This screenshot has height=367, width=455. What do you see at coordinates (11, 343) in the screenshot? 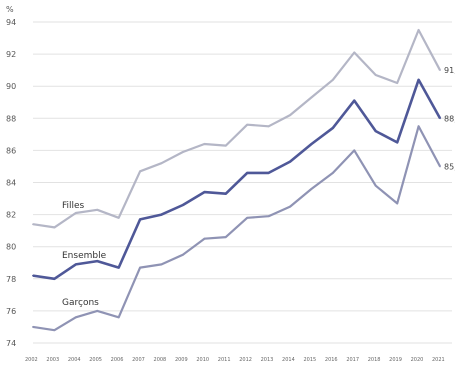
I see `y-tick-label: 74` at bounding box center [11, 343].